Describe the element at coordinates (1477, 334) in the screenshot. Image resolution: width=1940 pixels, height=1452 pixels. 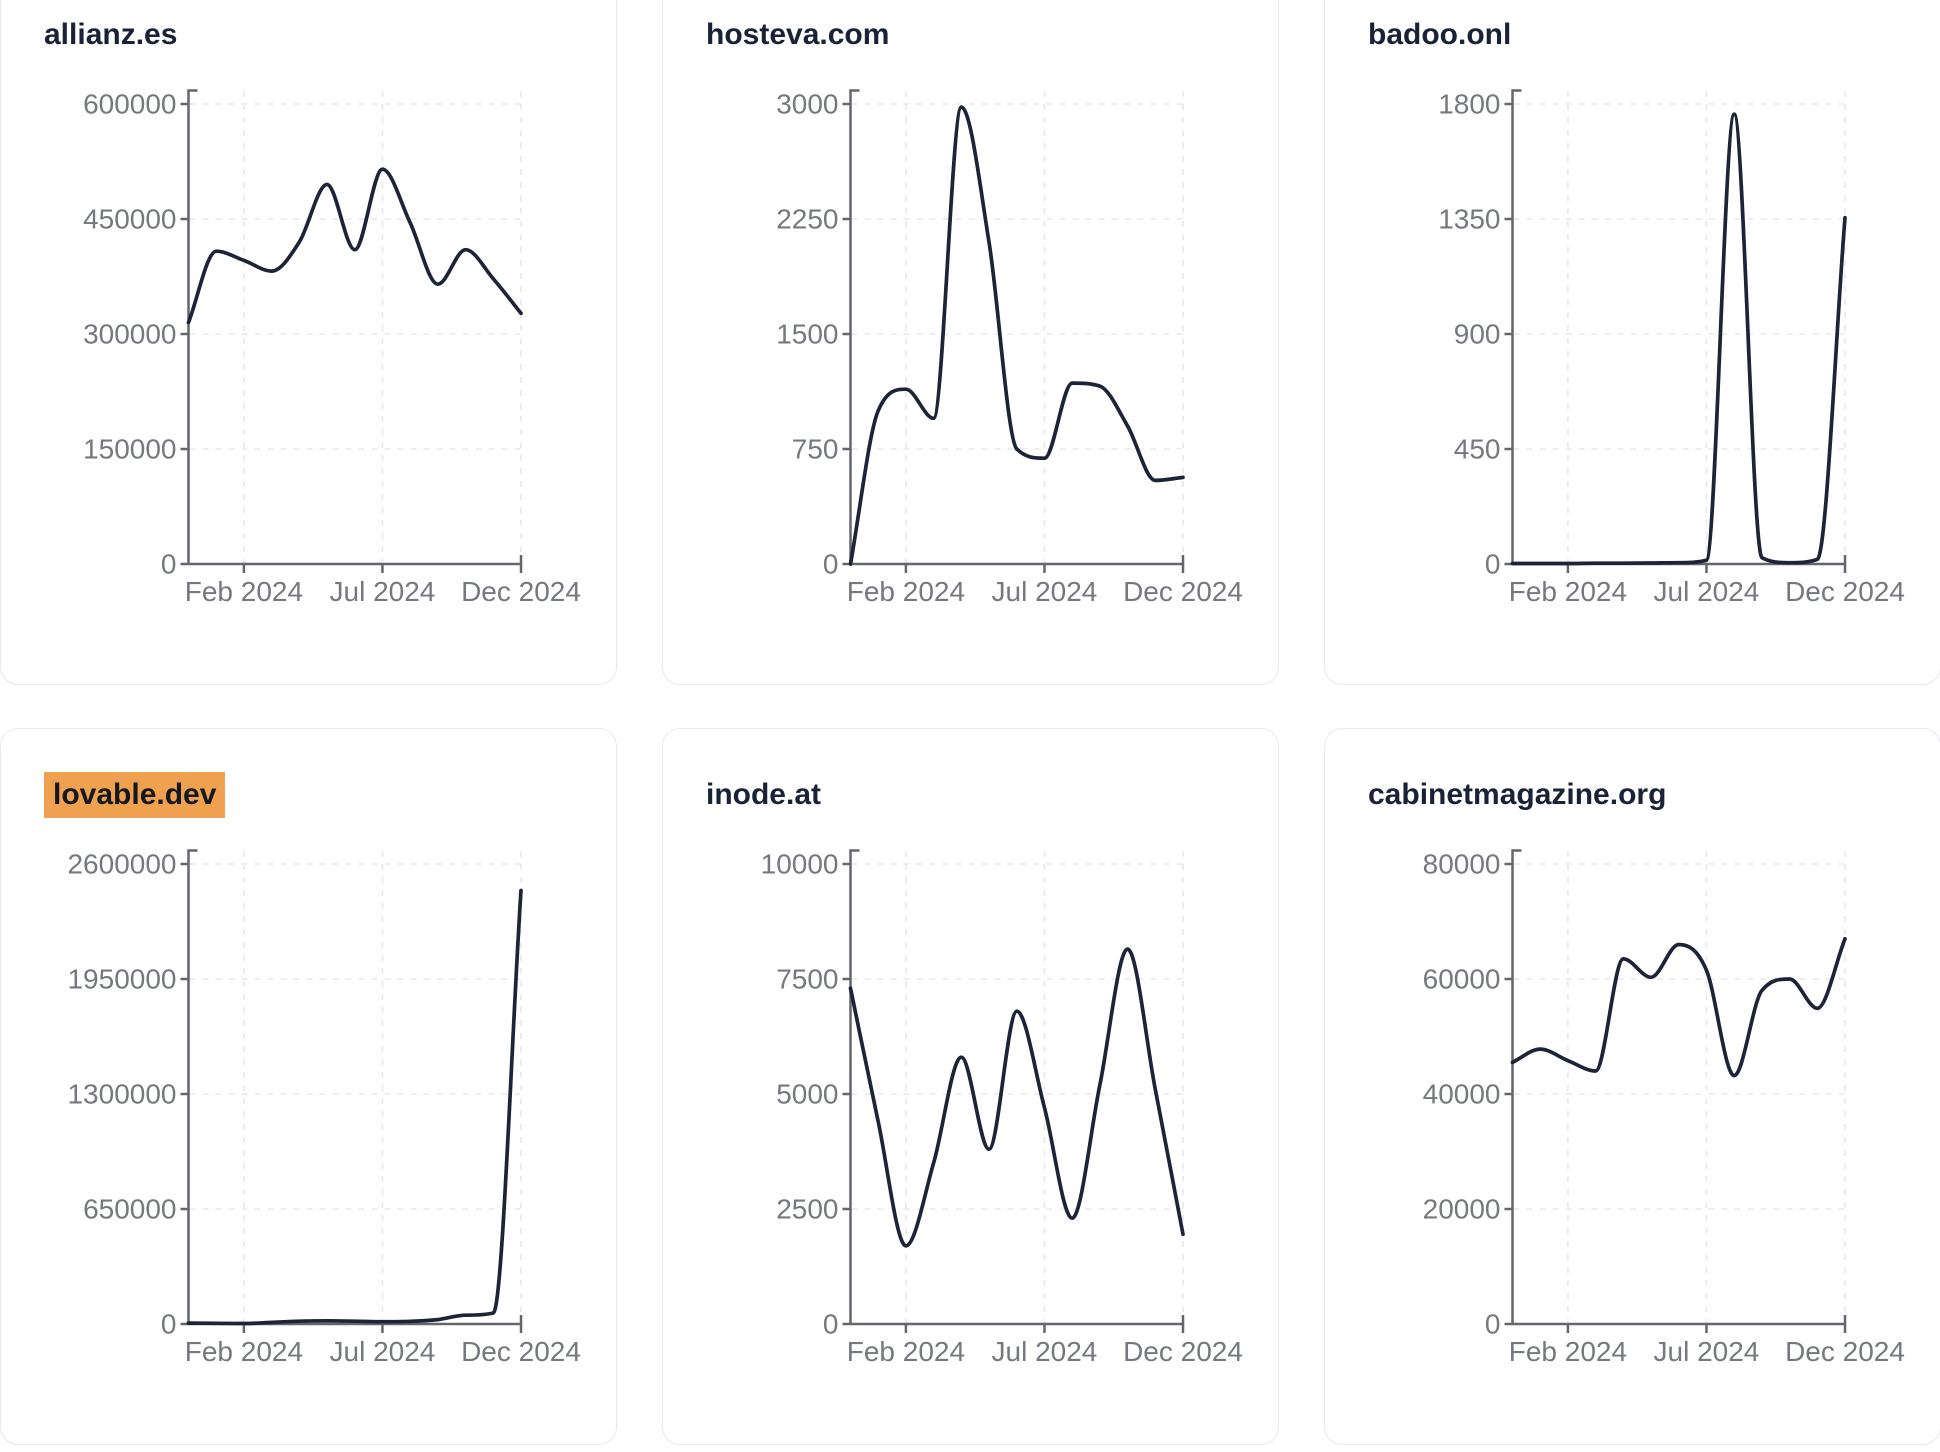
I see `y-tick-label: 900` at that location.